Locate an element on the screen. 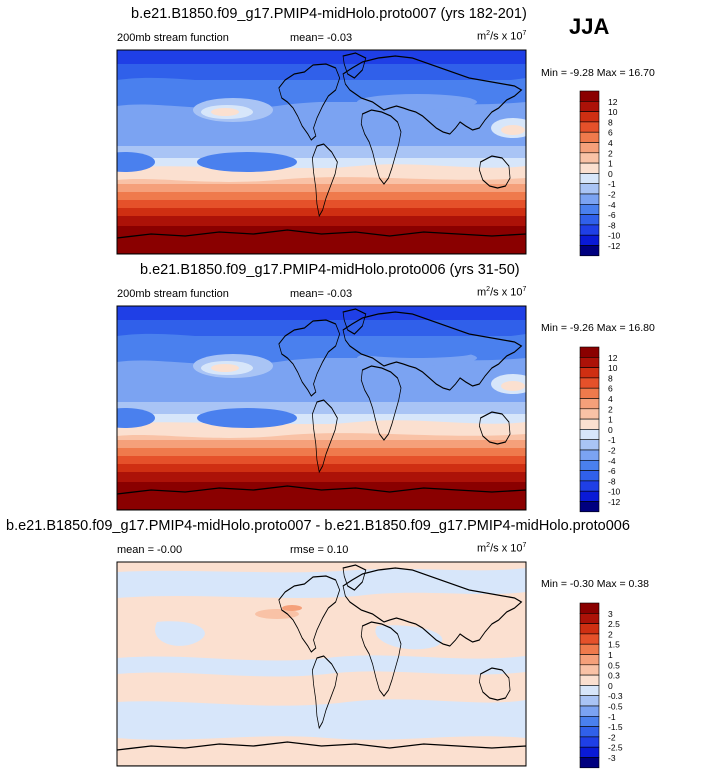  panel3-colorbar: 32.521.510.50.30-0.3-0.5-1-1.5-2-2.5-3 is located at coordinates (601, 685).